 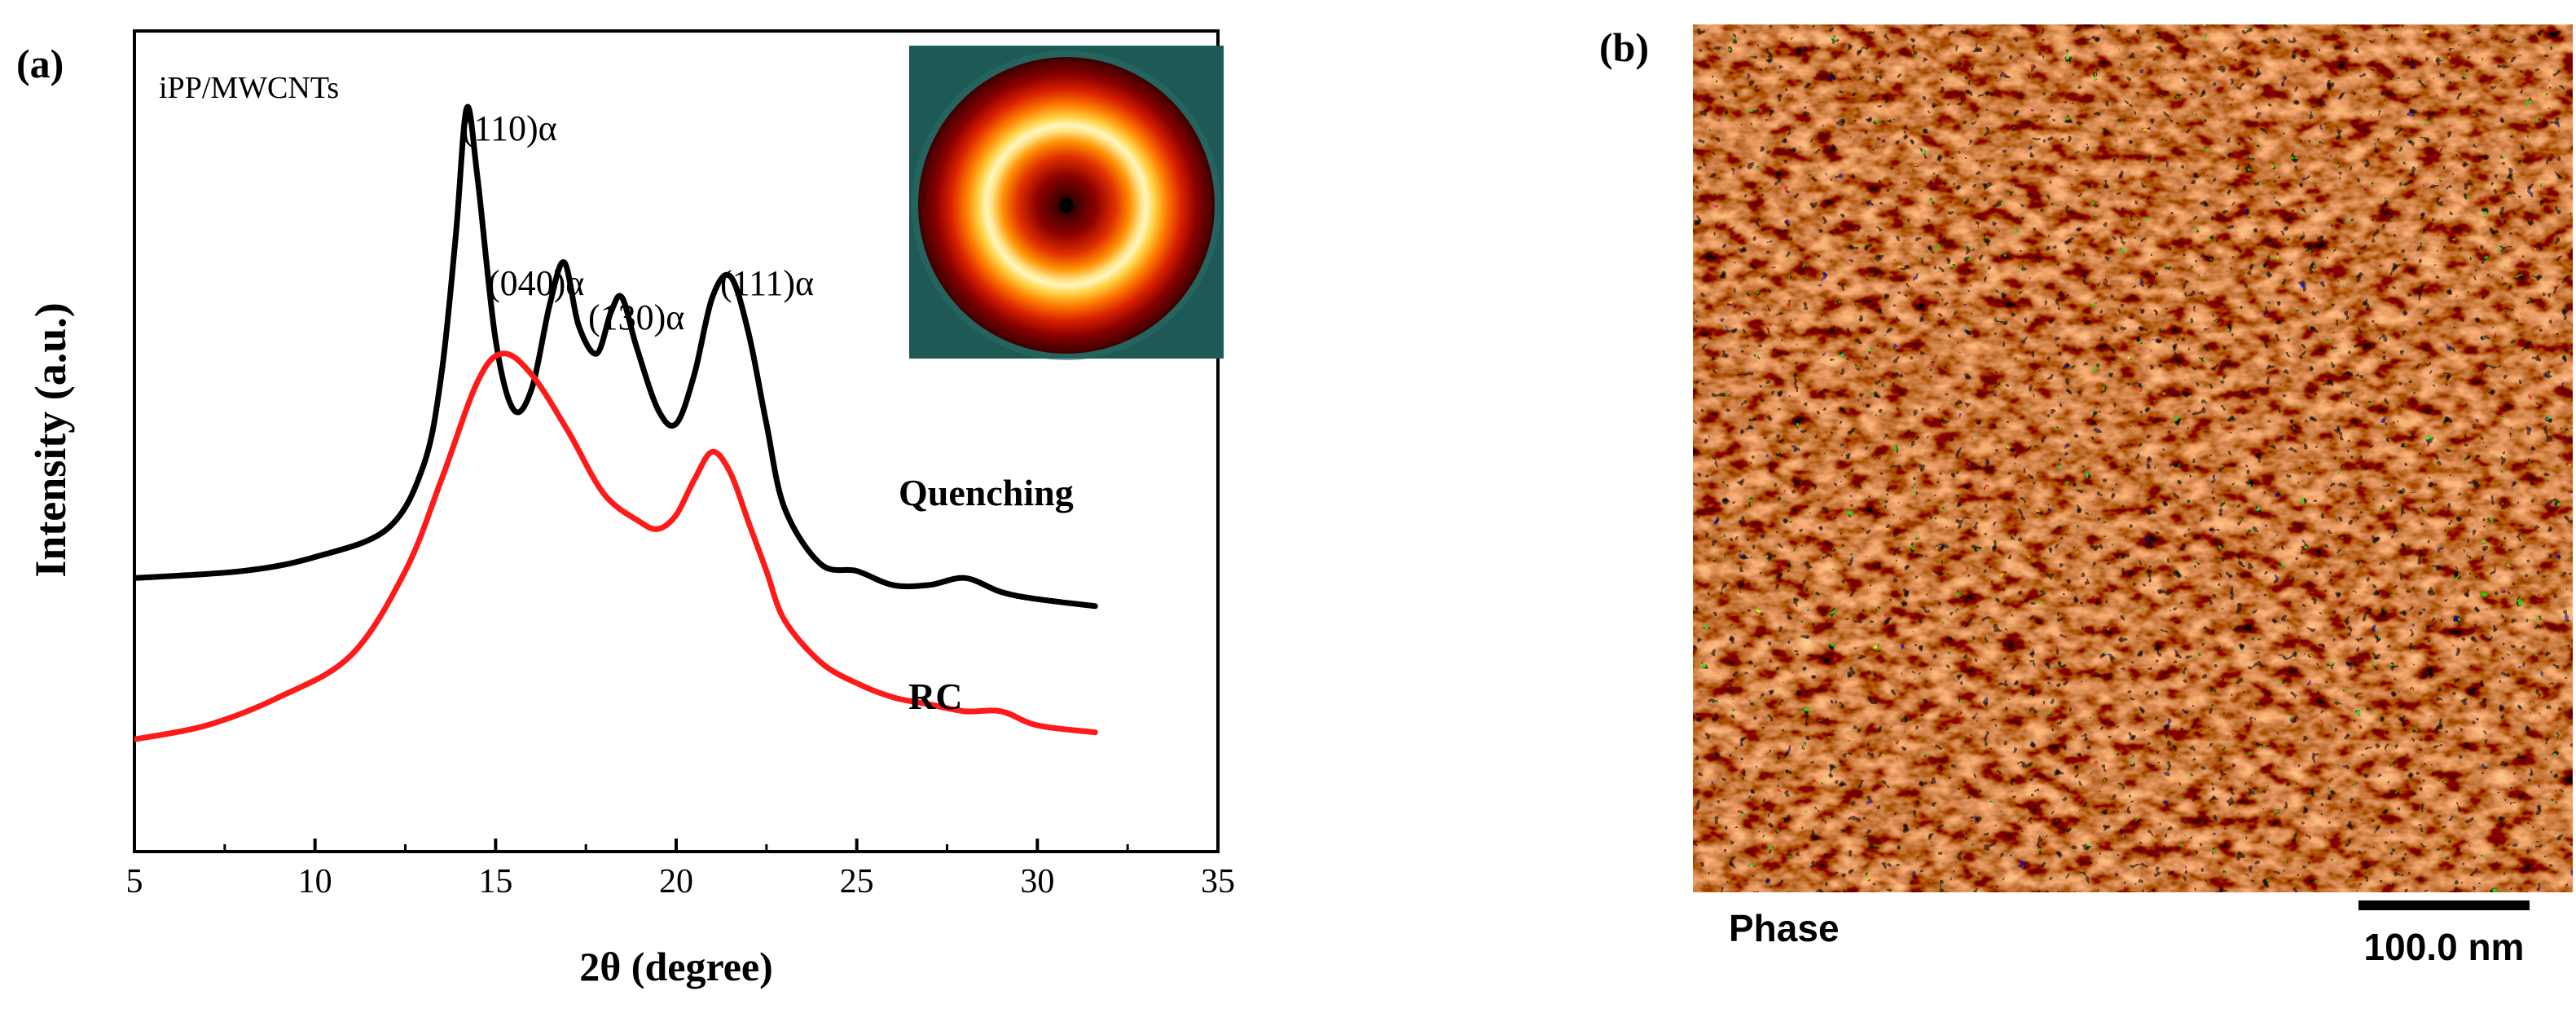 What do you see at coordinates (536, 283) in the screenshot?
I see `peak-annotation-040: (040)α` at bounding box center [536, 283].